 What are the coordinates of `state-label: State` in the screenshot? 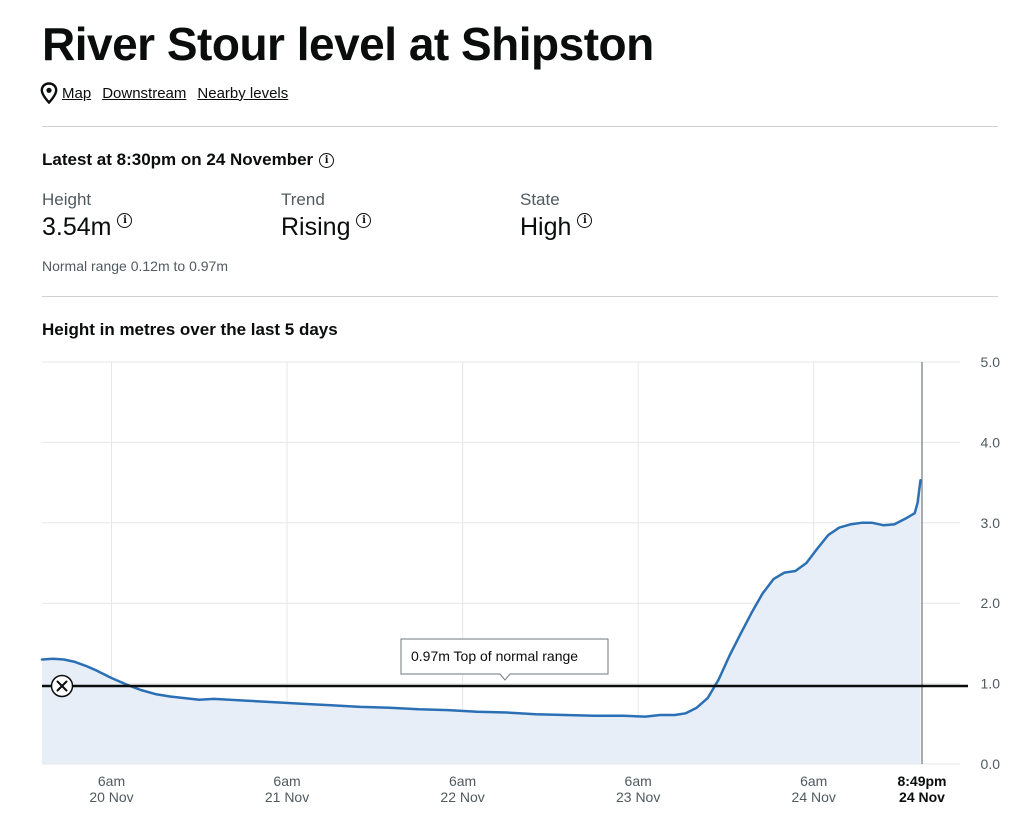 It's located at (540, 199).